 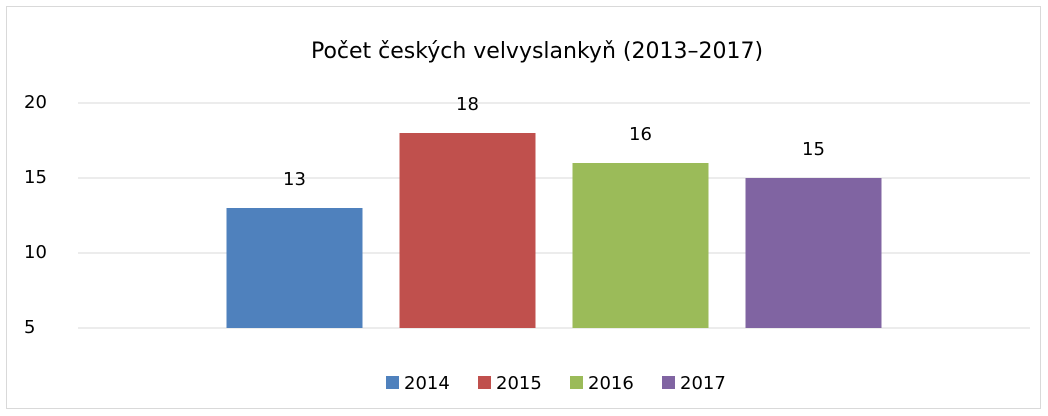 I want to click on legend-label: 2015, so click(x=519, y=383).